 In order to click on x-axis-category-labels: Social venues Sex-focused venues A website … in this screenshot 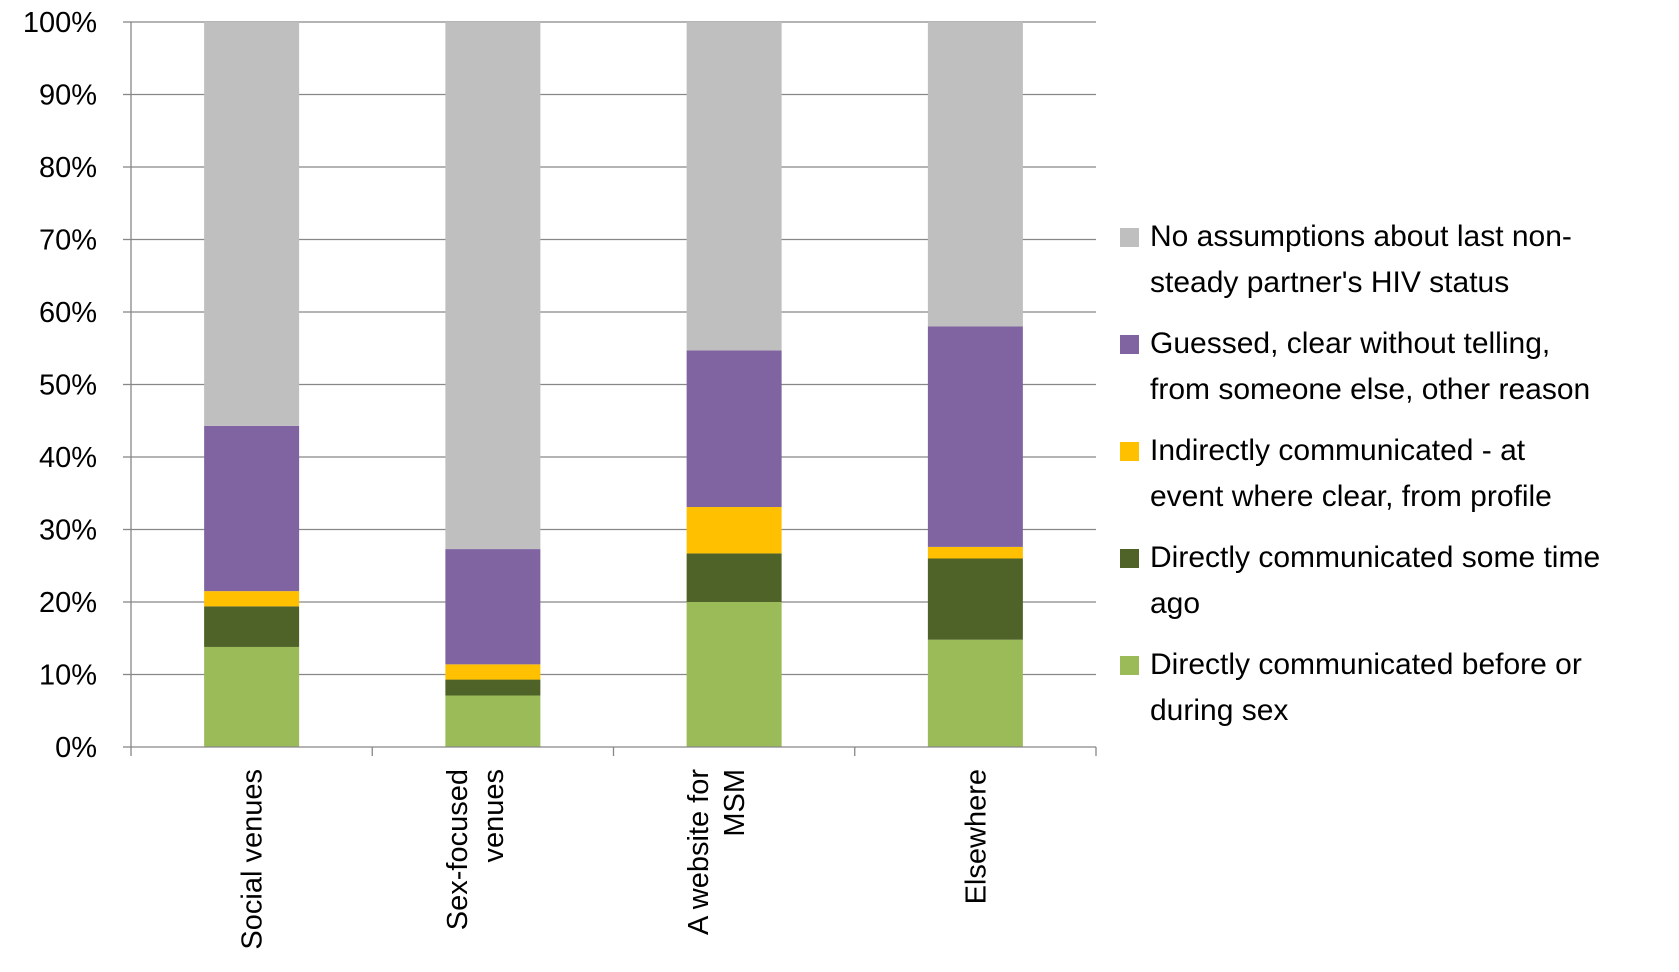, I will do `click(615, 859)`.